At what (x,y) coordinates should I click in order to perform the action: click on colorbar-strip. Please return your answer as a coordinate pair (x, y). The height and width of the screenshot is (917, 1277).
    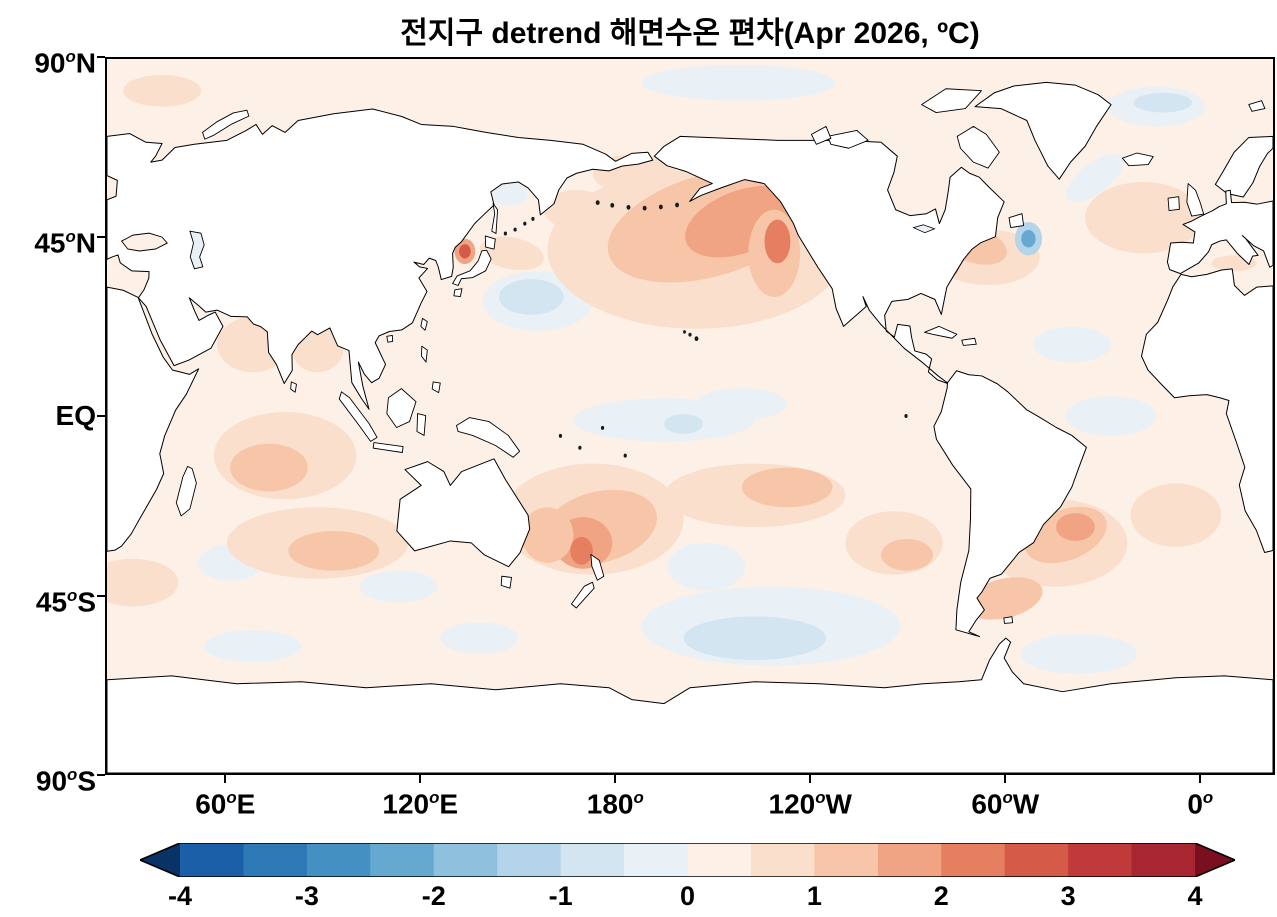
    Looking at the image, I should click on (687, 860).